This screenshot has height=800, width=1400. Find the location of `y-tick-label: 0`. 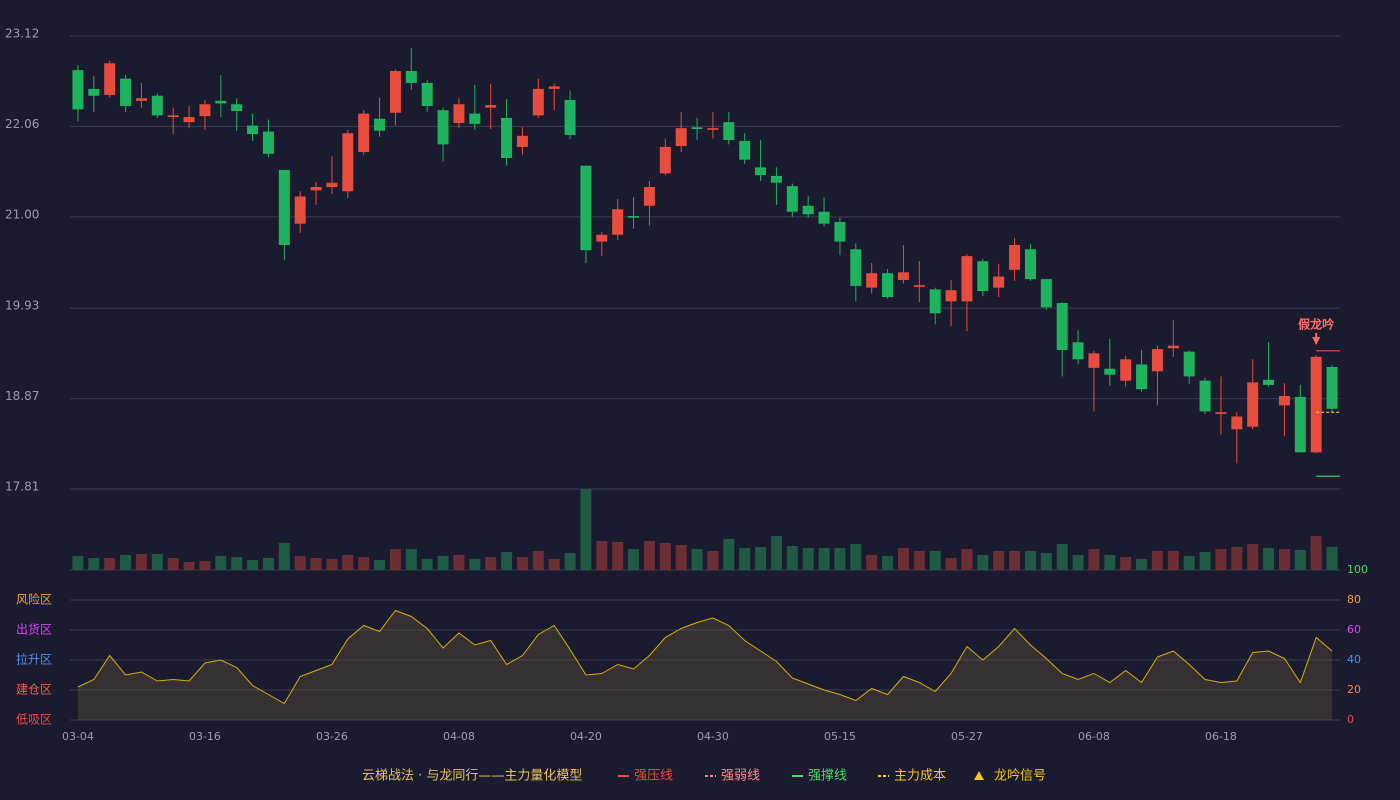

y-tick-label: 0 is located at coordinates (1350, 719).